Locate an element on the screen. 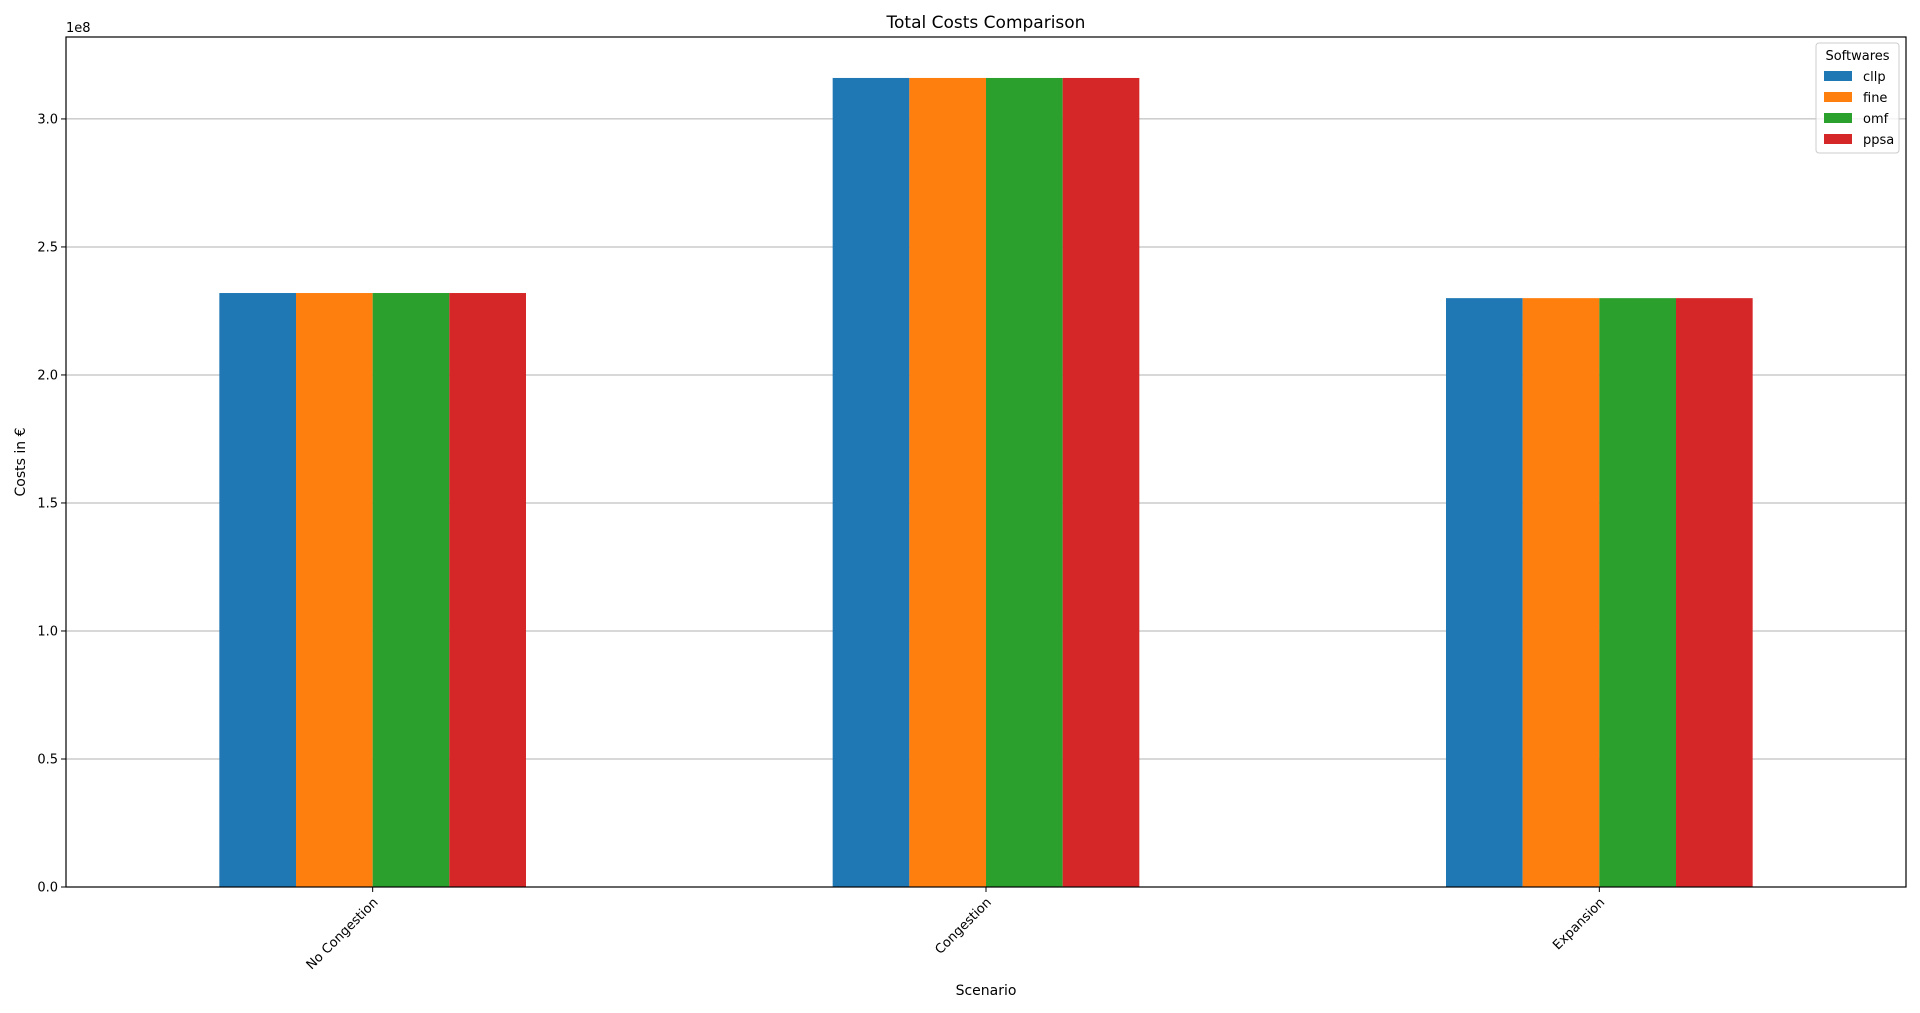  y-offset-label: 1e8 is located at coordinates (78, 28).